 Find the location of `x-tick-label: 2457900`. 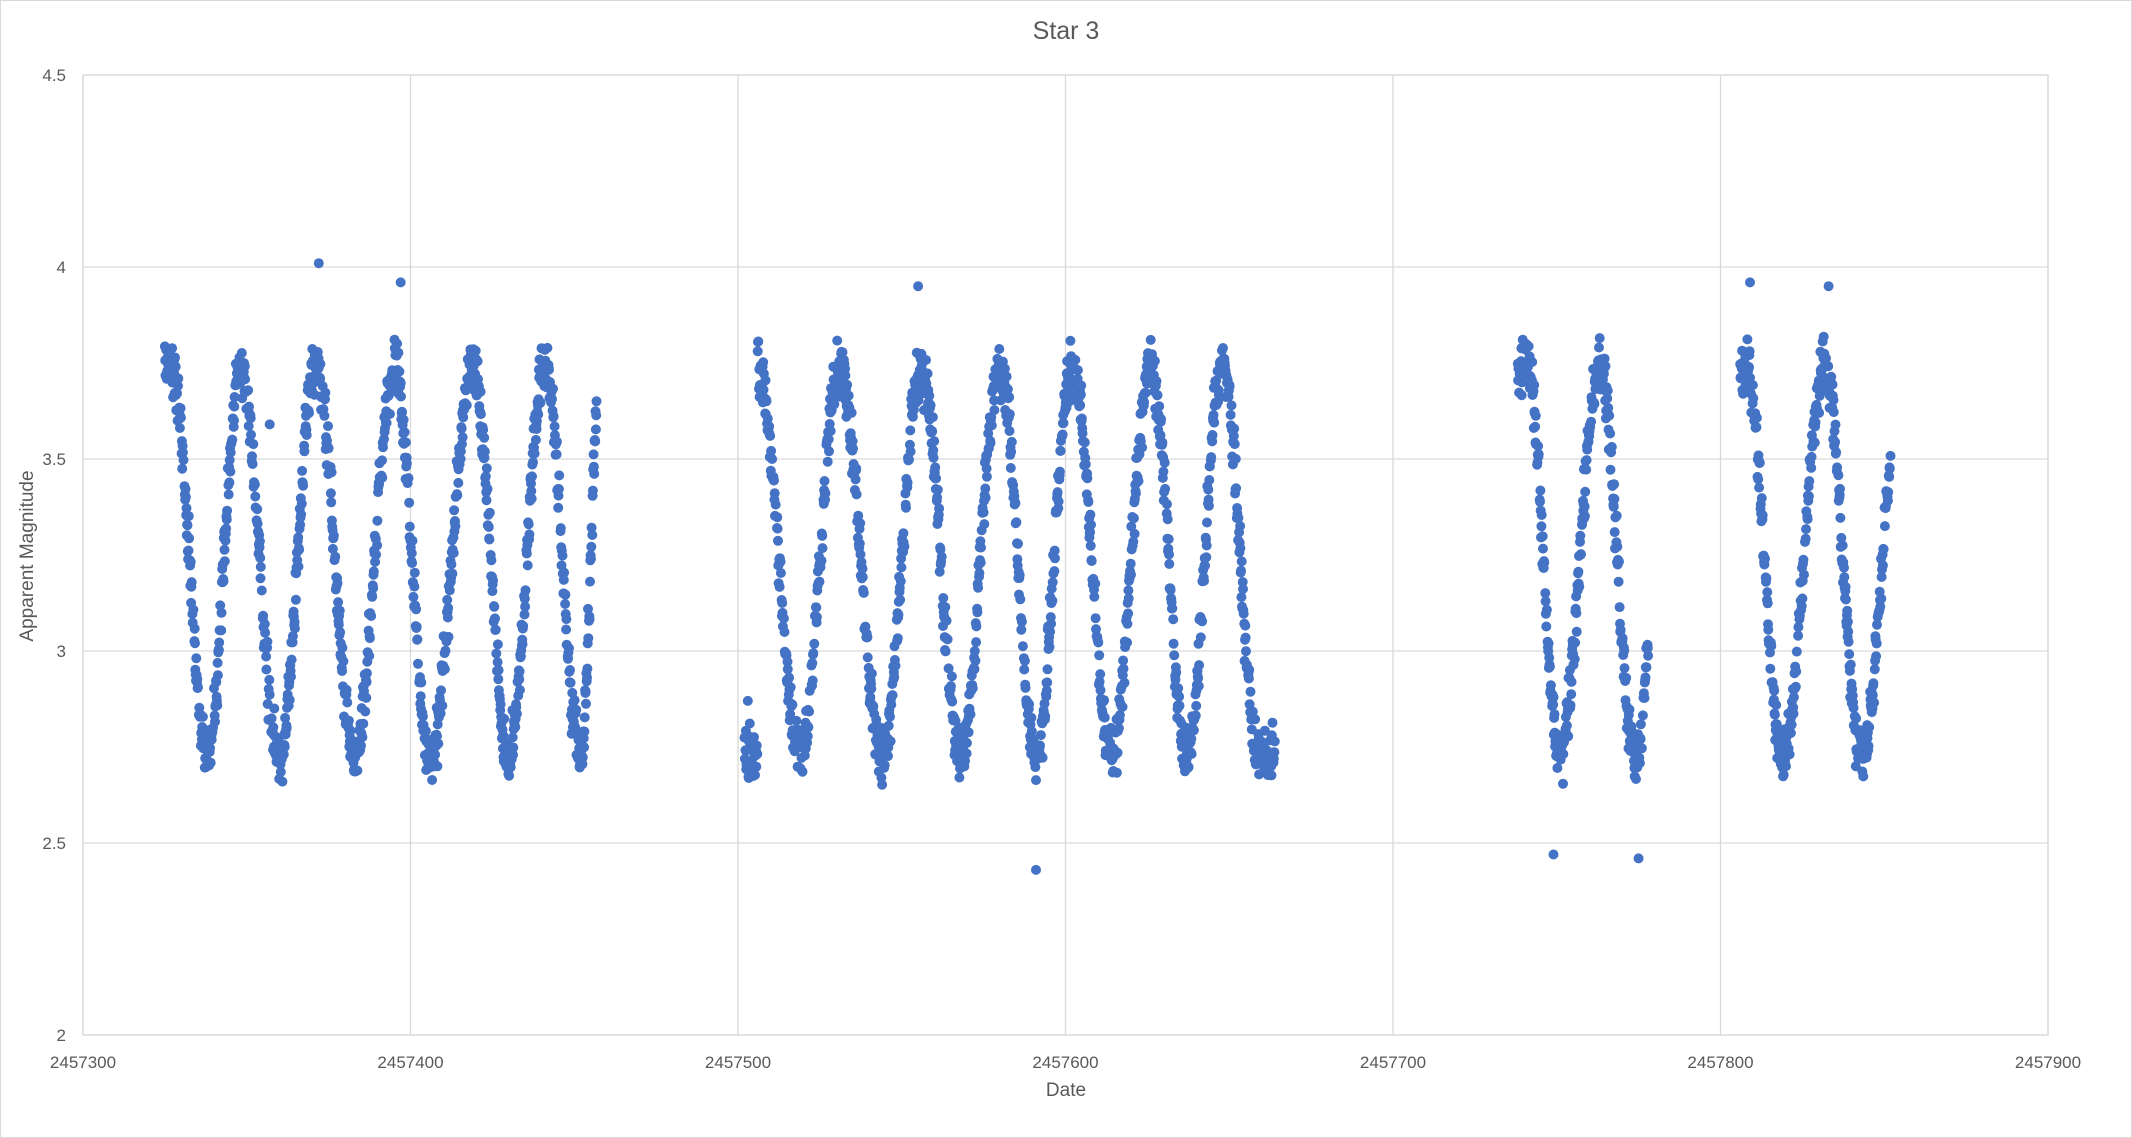

x-tick-label: 2457900 is located at coordinates (2048, 1062).